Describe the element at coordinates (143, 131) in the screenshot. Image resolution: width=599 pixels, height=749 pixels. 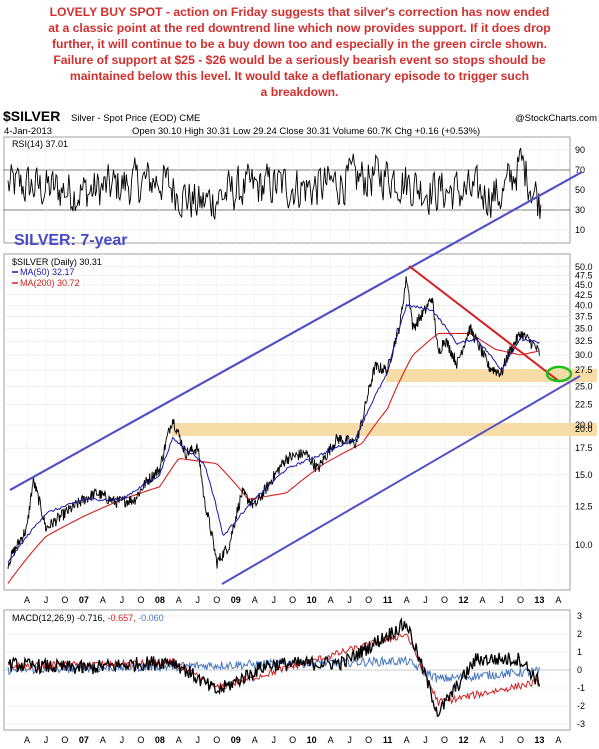
I see `open-label: Open` at that location.